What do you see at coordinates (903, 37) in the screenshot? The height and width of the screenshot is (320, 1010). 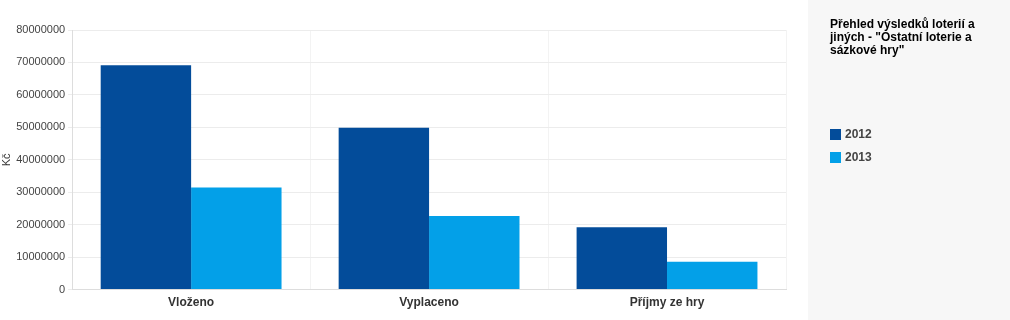 I see `text: Přehled výsledků loterií a jiných - "Ostatní loterie a sázkové hry"` at bounding box center [903, 37].